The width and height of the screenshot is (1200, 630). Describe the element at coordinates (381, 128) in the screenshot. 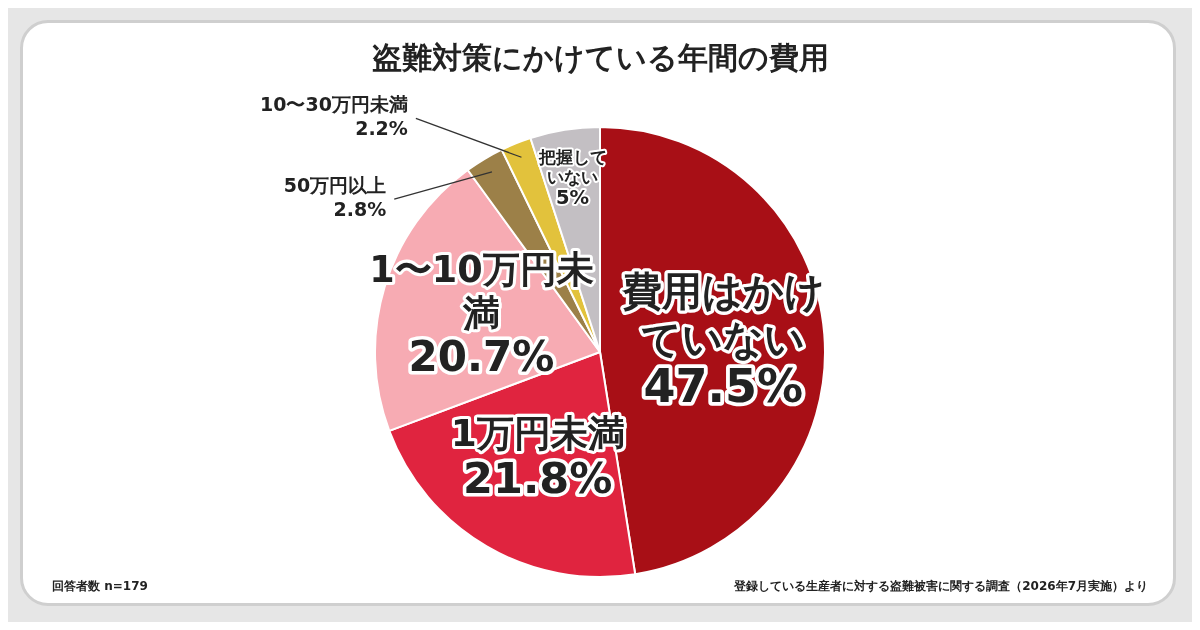

I see `data-label: 2.2%` at that location.